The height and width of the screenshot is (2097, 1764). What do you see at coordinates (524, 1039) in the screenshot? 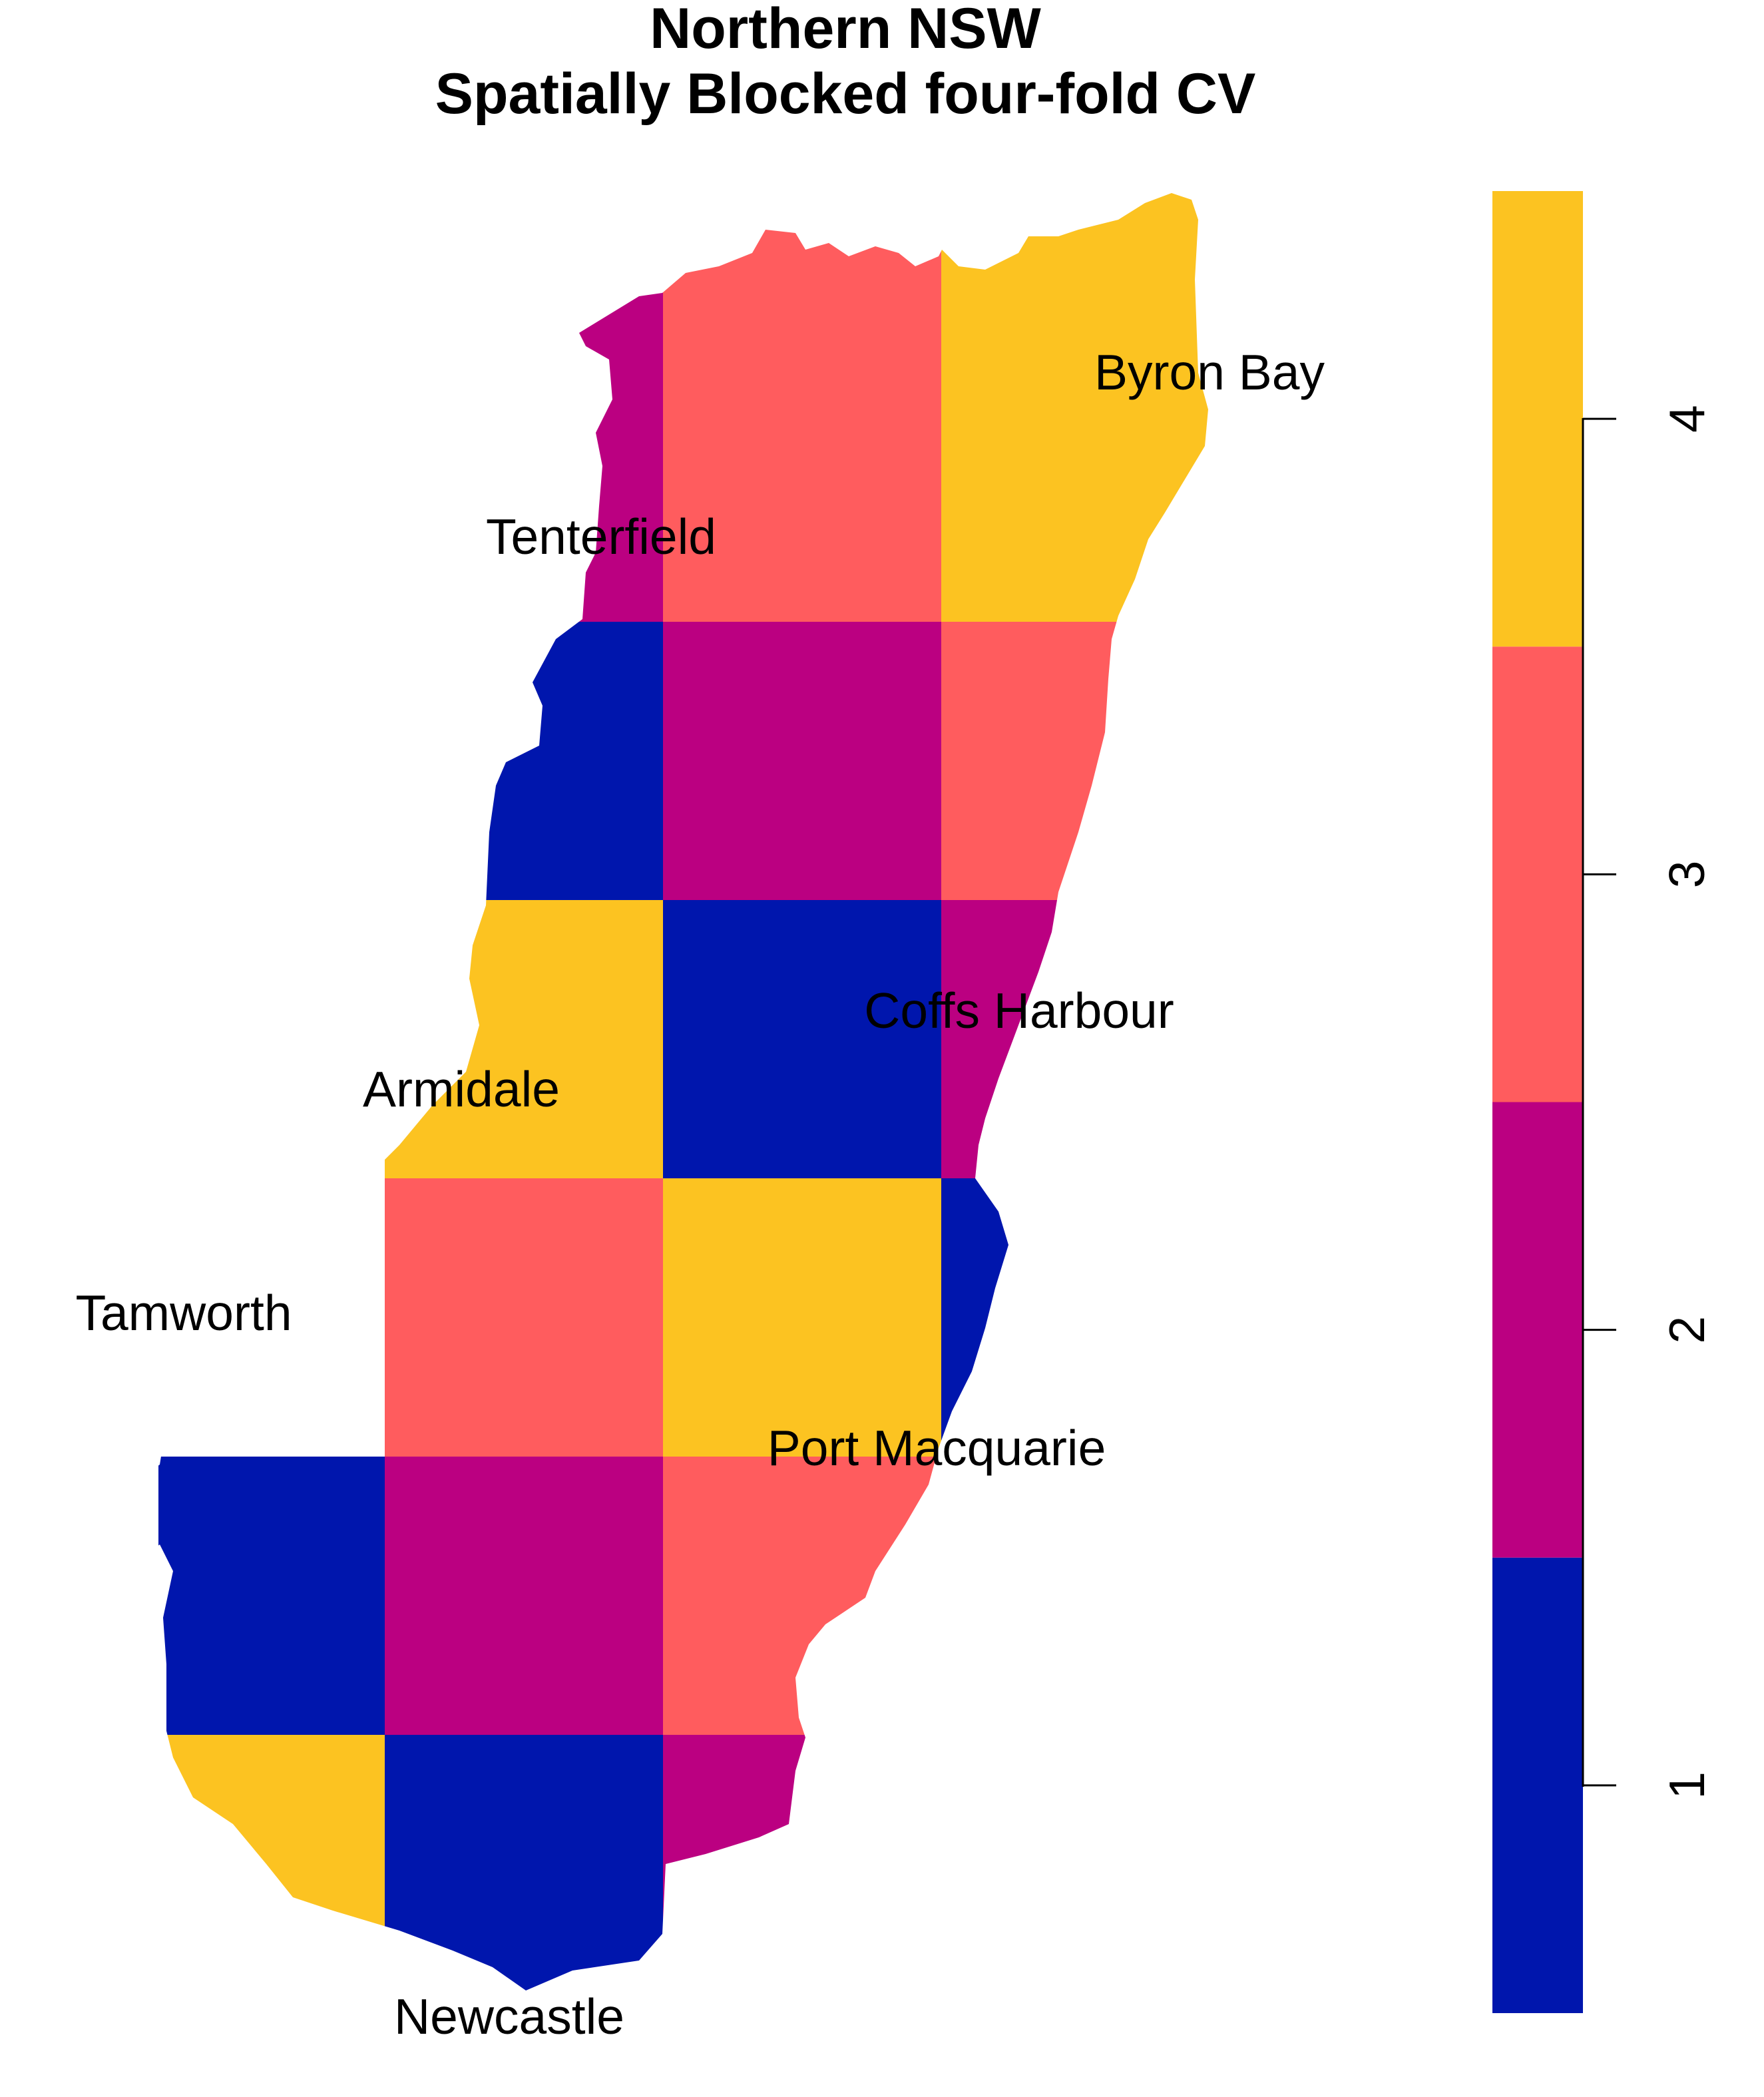
I see `fold-block-r3-c2` at bounding box center [524, 1039].